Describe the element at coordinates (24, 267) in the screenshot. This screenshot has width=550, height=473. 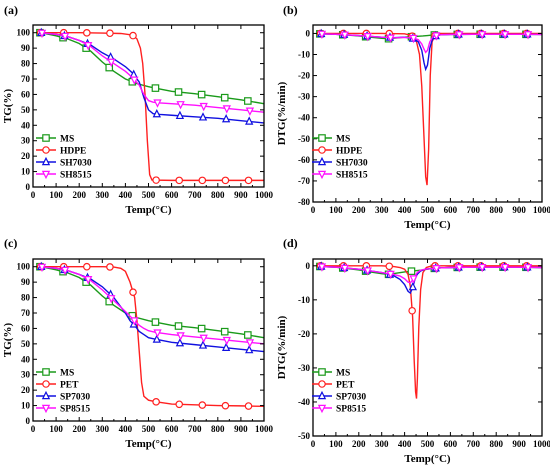
I see `y-tick-label: 100` at that location.